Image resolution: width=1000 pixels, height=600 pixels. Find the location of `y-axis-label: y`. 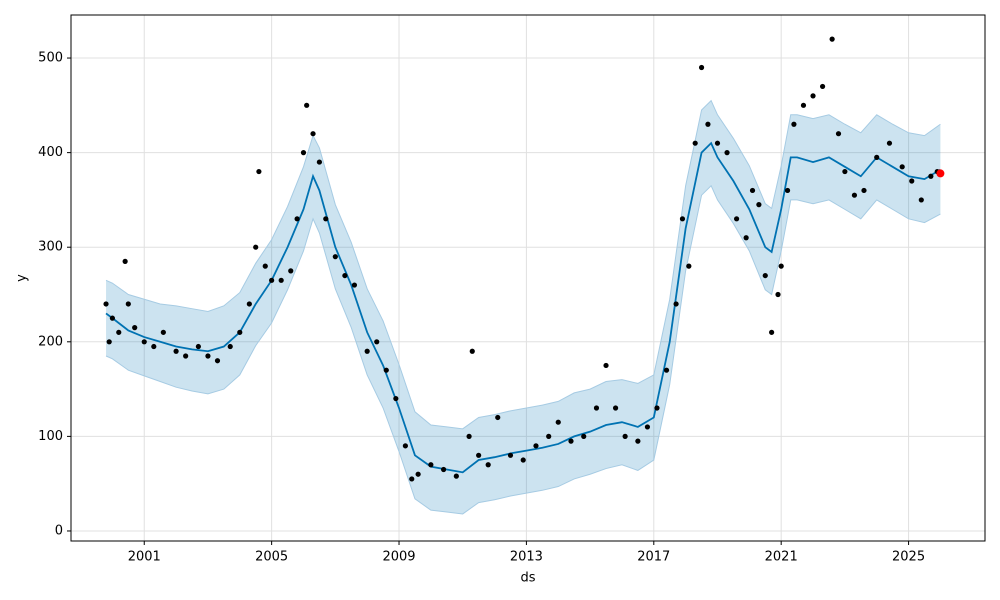

y-axis-label: y is located at coordinates (22, 278).